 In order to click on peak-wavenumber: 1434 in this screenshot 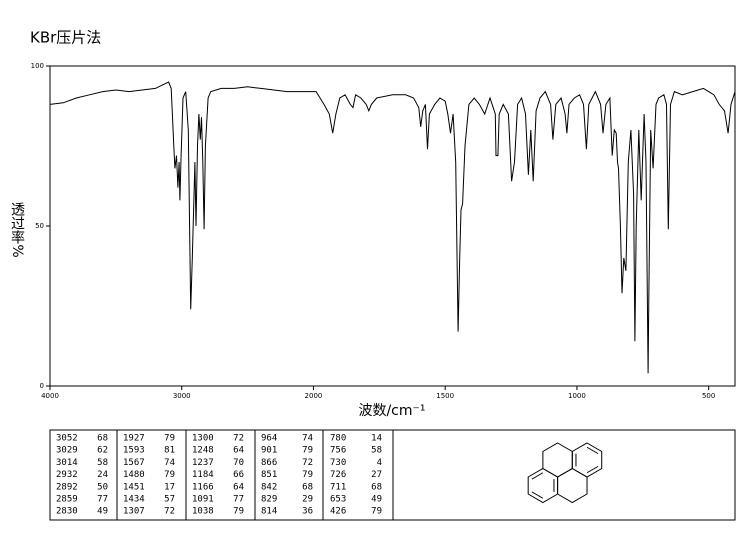, I will do `click(134, 500)`.